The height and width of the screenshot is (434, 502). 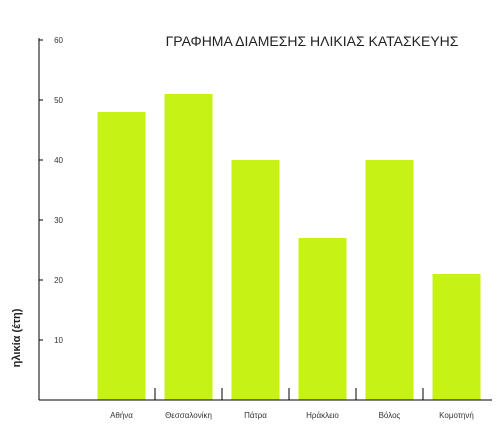 I want to click on y-axis-label: ηλικία (έτη), so click(x=17, y=337).